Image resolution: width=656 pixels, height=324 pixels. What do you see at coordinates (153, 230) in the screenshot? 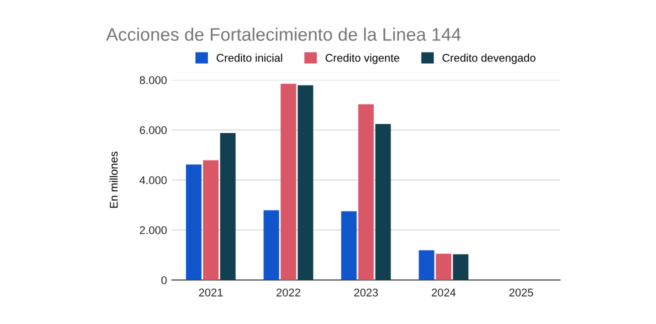
I see `y-tick-label: 2.000` at bounding box center [153, 230].